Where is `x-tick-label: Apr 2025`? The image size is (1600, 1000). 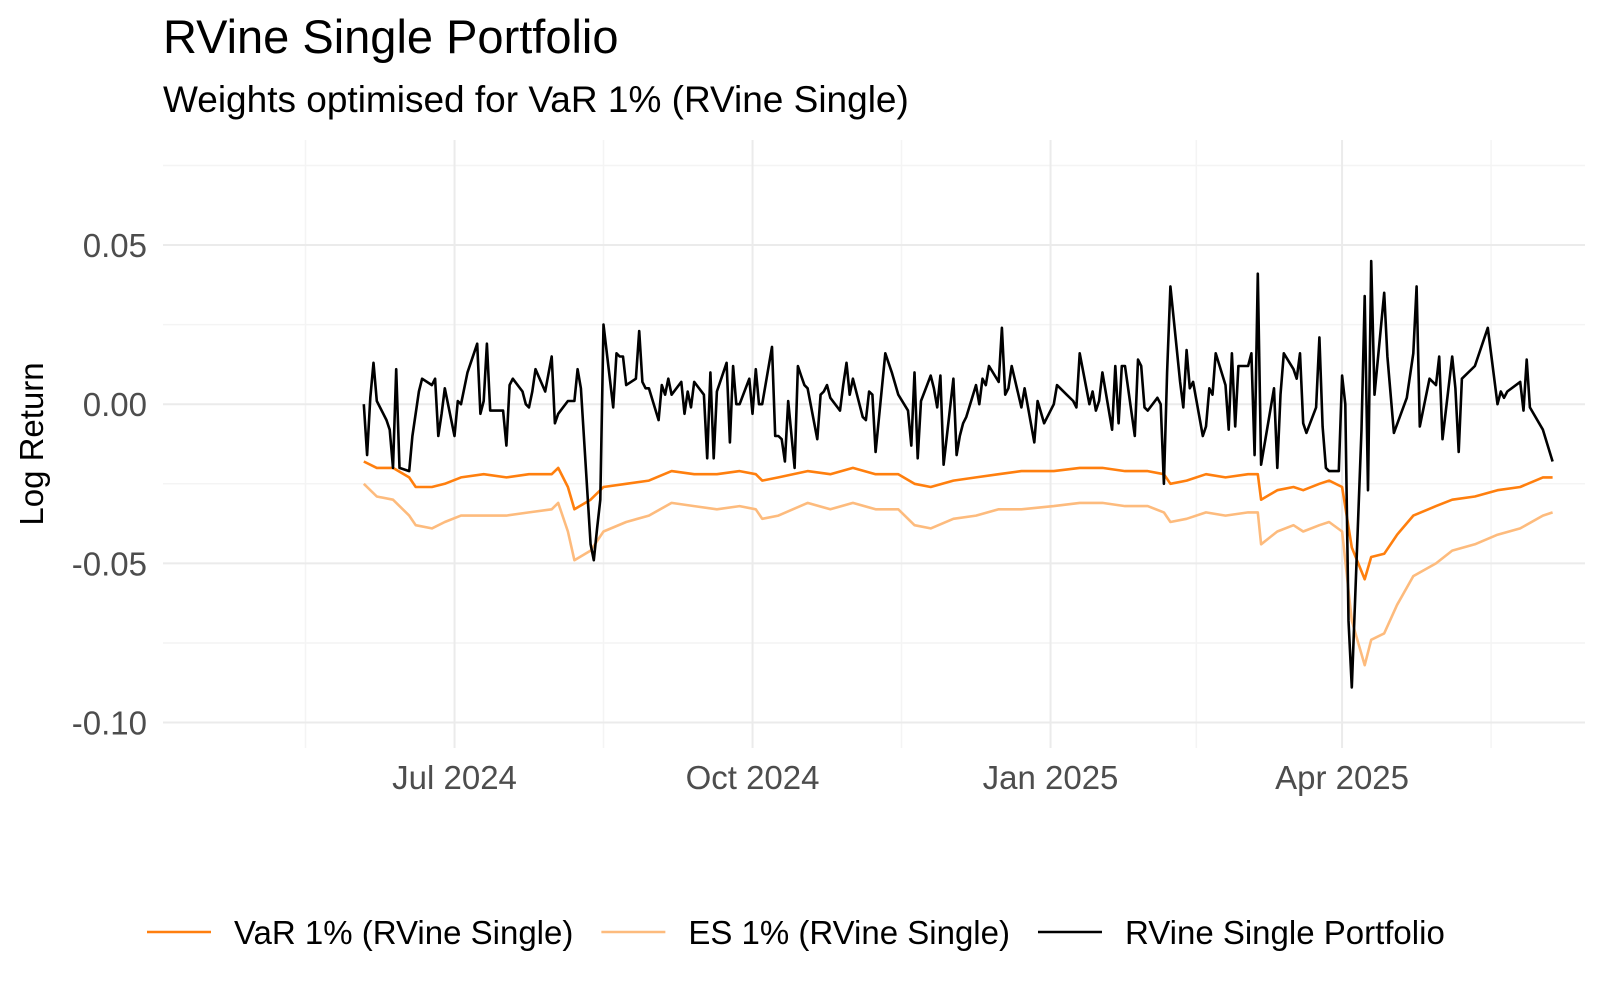
x-tick-label: Apr 2025 is located at coordinates (1342, 777).